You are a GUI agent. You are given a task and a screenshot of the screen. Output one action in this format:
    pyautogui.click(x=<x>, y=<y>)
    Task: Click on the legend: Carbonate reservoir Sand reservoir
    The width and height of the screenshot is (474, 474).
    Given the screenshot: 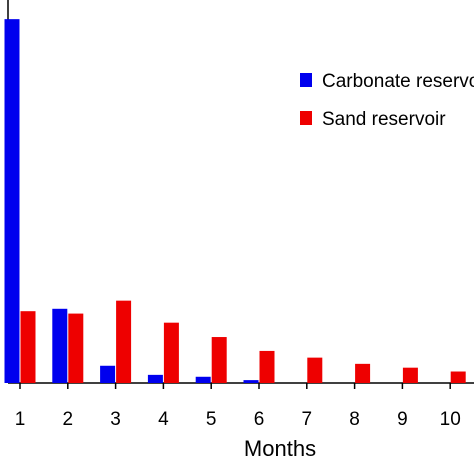 What is the action you would take?
    pyautogui.click(x=387, y=100)
    